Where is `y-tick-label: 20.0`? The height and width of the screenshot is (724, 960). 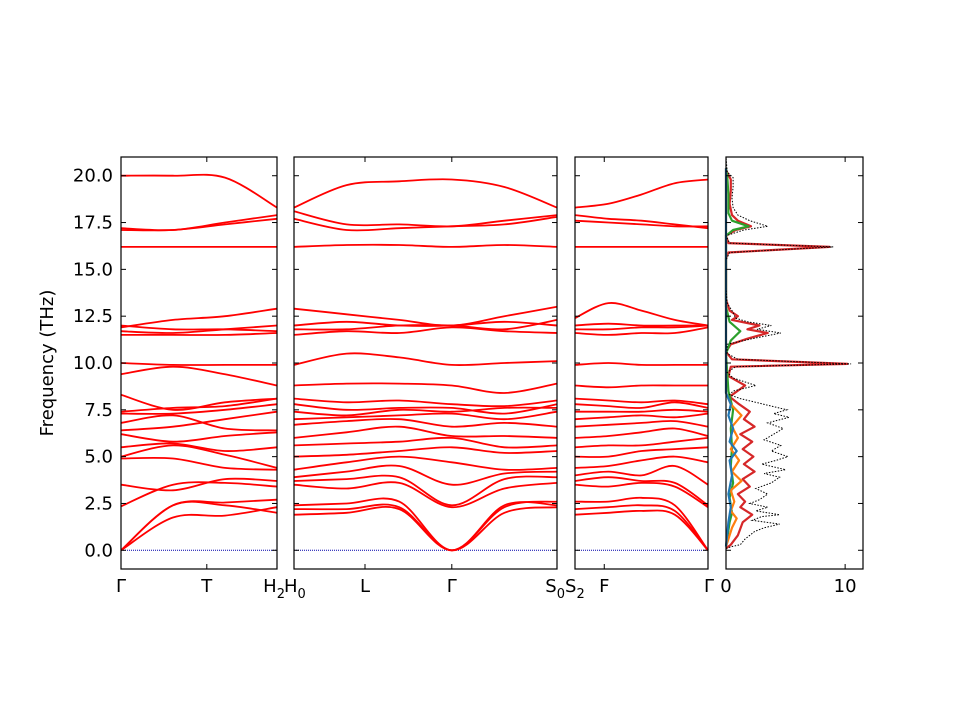
y-tick-label: 20.0 is located at coordinates (93, 176).